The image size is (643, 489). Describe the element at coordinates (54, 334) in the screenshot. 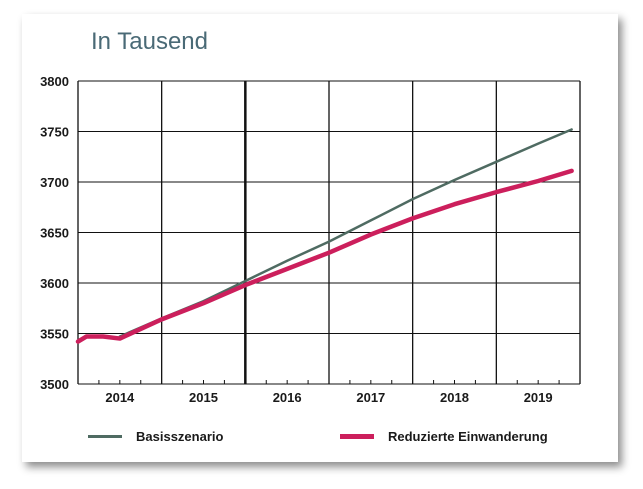

I see `y-tick-label: 3550` at that location.